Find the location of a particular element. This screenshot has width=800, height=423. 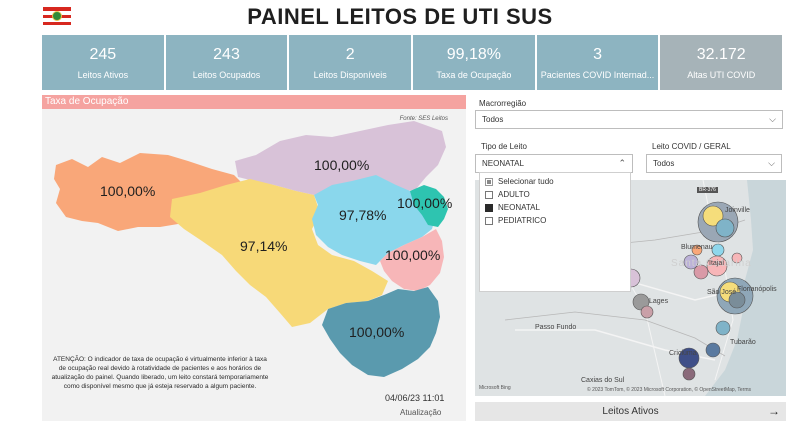

kpi-leitos-ocupados: 243 Leitos Ocupados is located at coordinates (226, 62).